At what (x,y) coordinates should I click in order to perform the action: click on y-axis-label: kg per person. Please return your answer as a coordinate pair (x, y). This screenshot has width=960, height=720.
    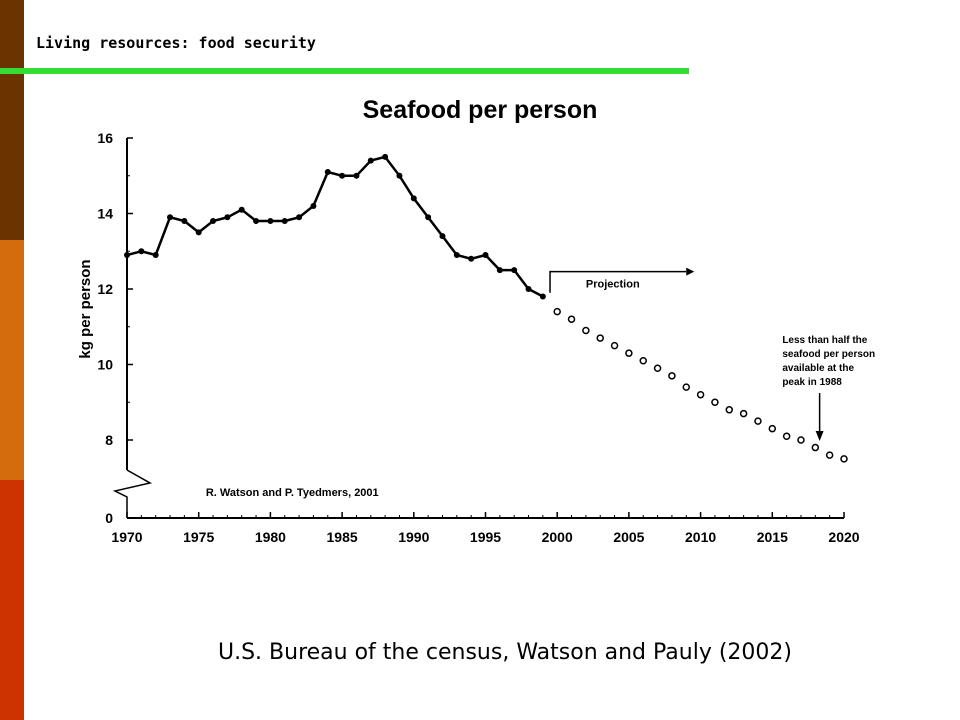
    Looking at the image, I should click on (85, 308).